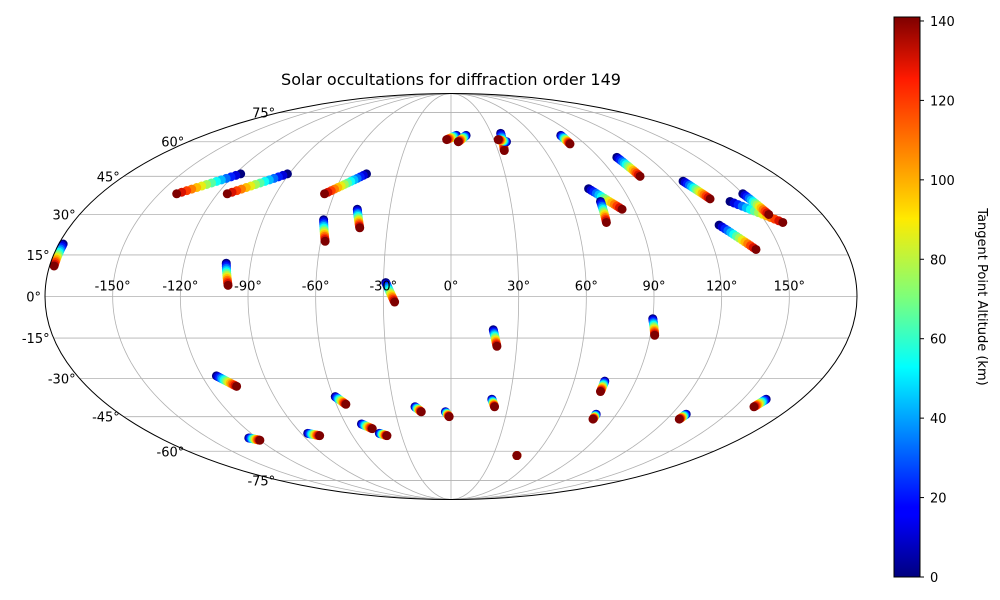 This screenshot has width=1000, height=600. Describe the element at coordinates (316, 287) in the screenshot. I see `longitude-tick-label: -60°` at that location.